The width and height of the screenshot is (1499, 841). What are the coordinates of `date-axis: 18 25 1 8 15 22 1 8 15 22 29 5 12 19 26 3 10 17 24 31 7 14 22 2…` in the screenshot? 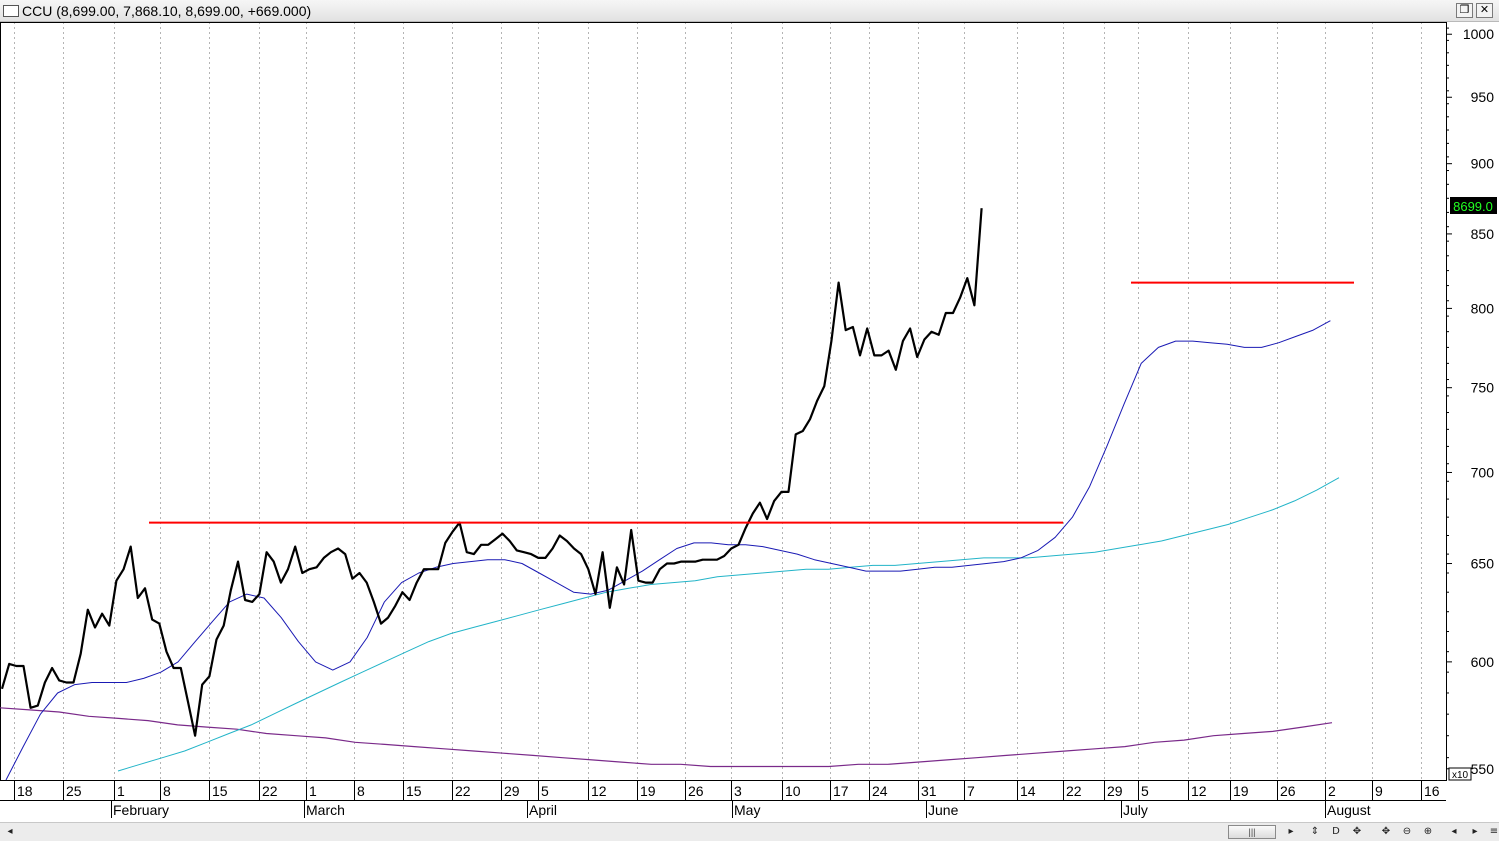 It's located at (723, 799).